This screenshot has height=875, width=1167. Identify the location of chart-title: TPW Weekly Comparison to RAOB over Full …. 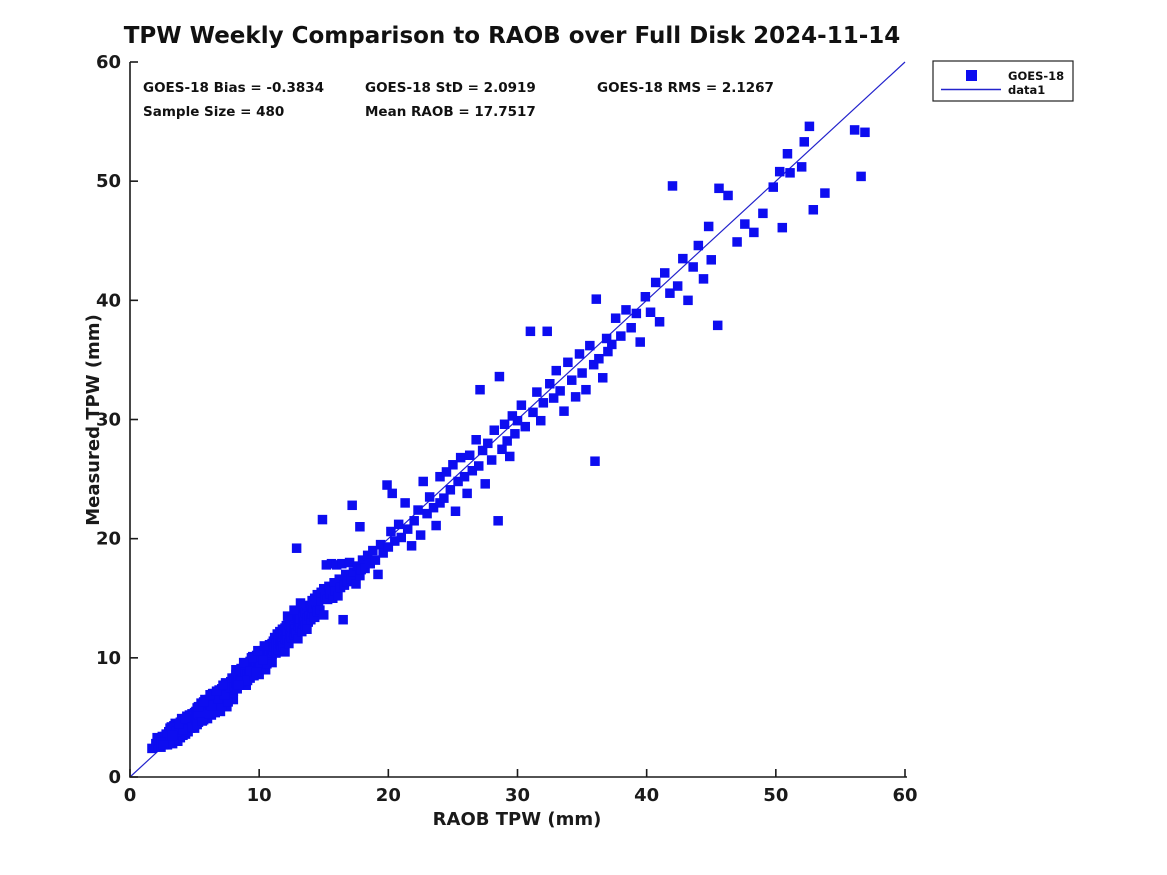
(512, 36).